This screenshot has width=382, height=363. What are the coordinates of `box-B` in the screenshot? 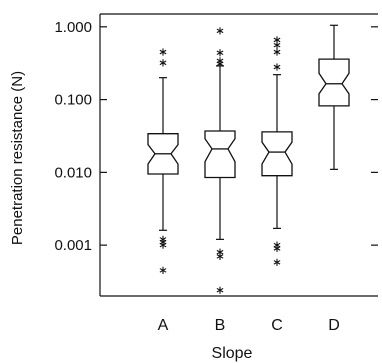 It's located at (220, 160).